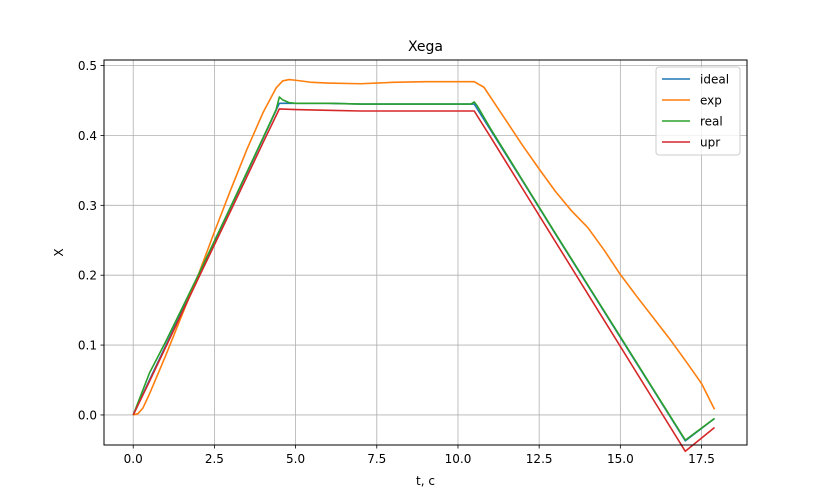 The height and width of the screenshot is (500, 830). I want to click on y-tick-label: 0.5, so click(87, 66).